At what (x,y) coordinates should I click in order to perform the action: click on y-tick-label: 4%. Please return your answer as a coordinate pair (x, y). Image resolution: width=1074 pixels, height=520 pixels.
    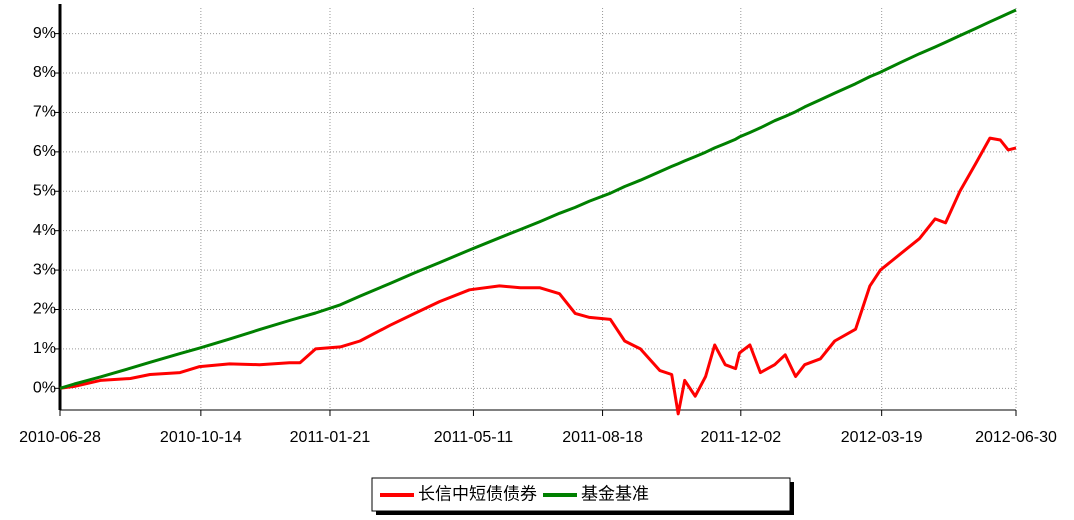
    Looking at the image, I should click on (44, 230).